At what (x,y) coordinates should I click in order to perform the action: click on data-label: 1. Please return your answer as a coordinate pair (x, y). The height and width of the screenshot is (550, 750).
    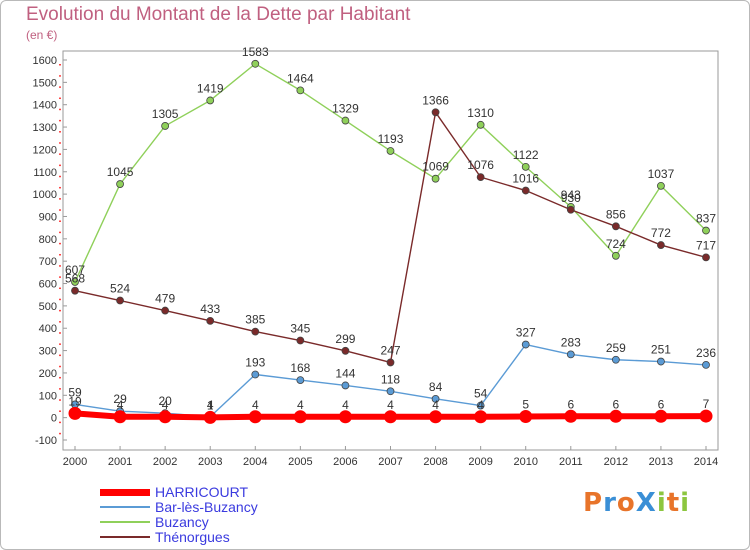
    Looking at the image, I should click on (210, 405).